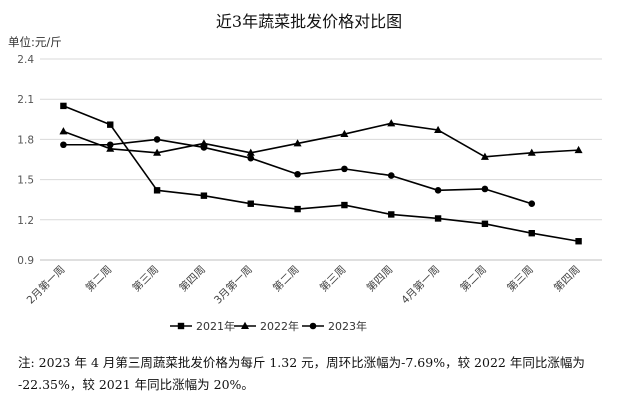  What do you see at coordinates (25, 181) in the screenshot?
I see `y-tick-label: 1.5` at bounding box center [25, 181].